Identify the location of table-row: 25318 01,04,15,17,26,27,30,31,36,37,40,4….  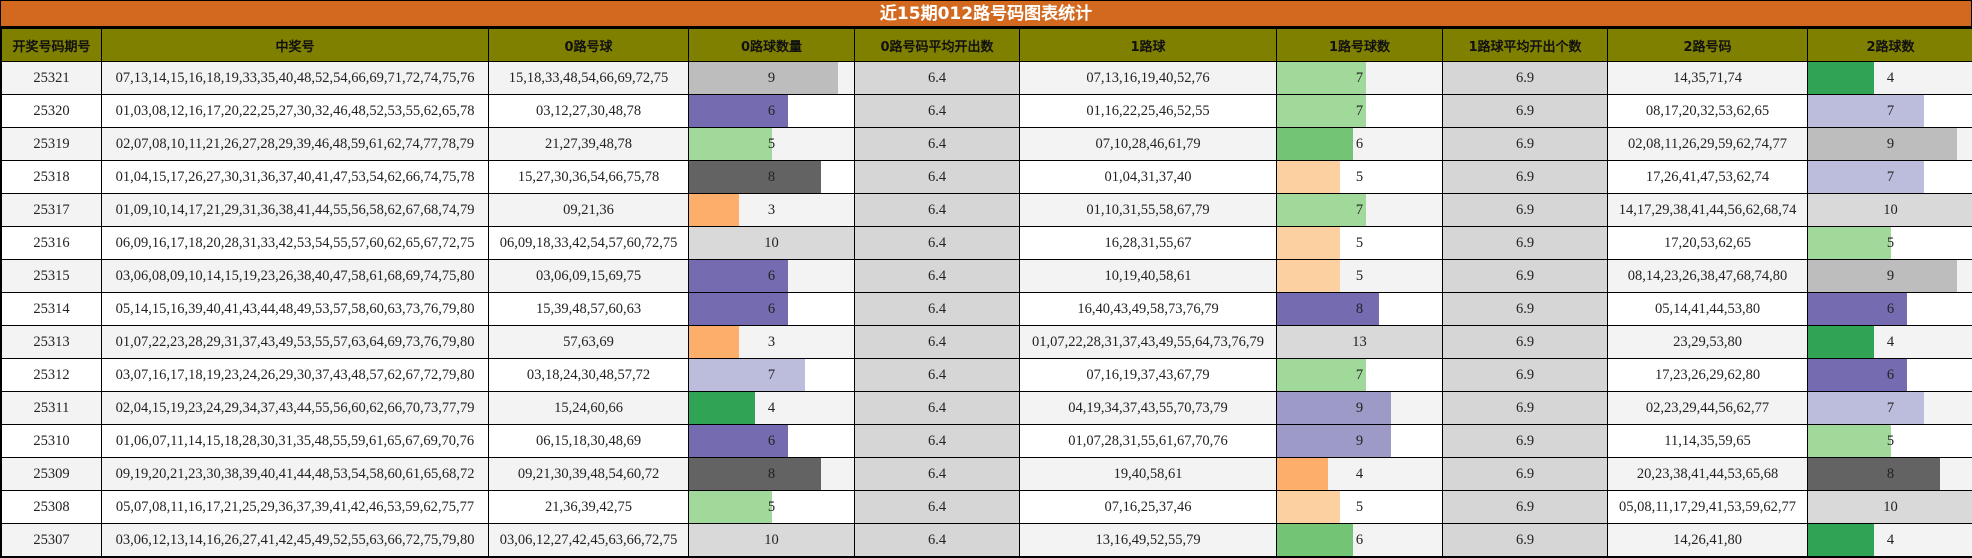
(986, 177).